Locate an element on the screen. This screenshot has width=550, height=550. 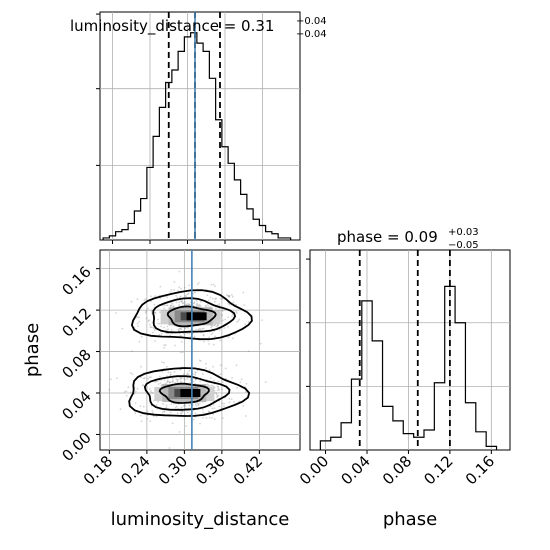
x-tick-label: 0.16 is located at coordinates (480, 470).